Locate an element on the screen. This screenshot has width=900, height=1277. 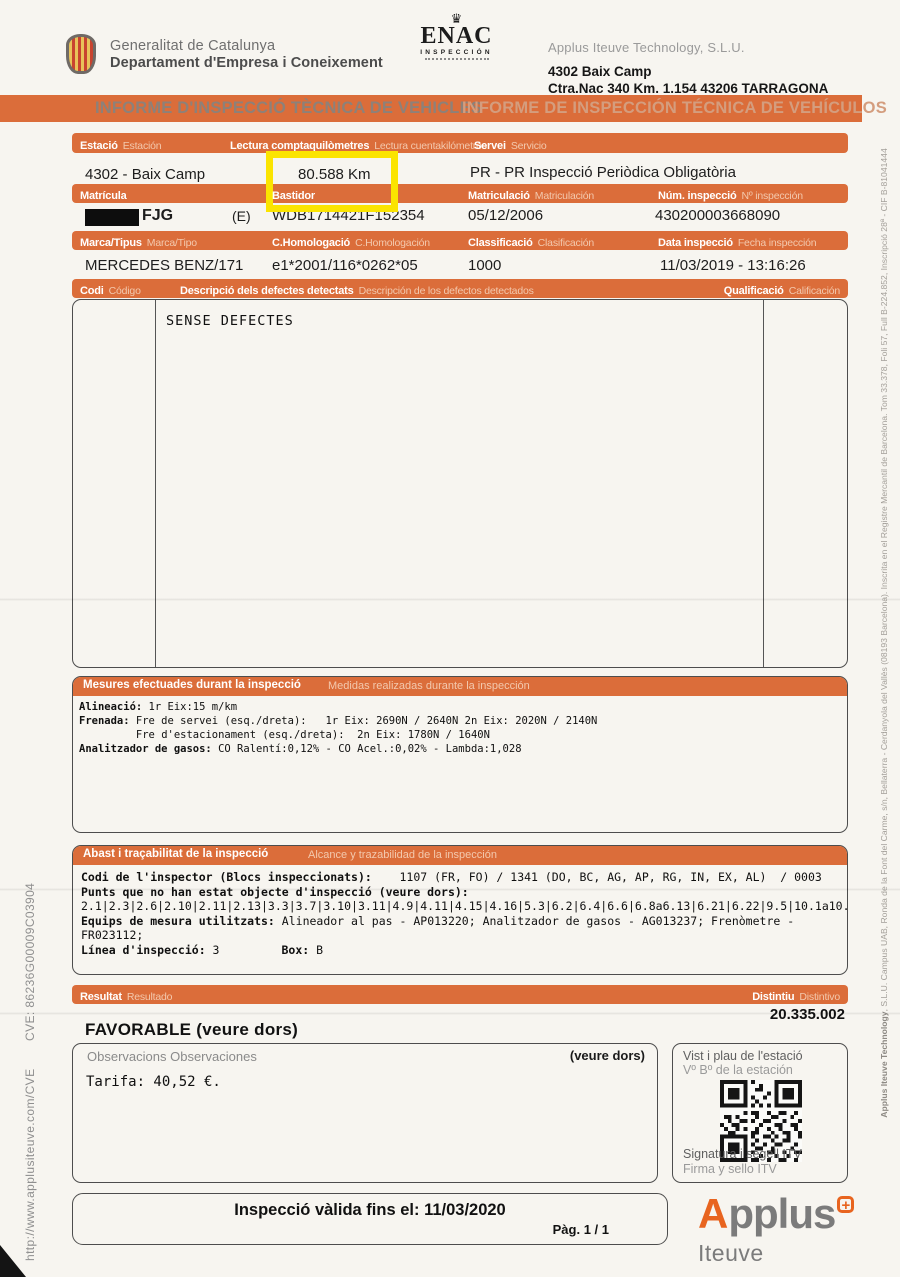
inspection-datetime-value: 11/03/2019 - 13:16:26 is located at coordinates (733, 265).